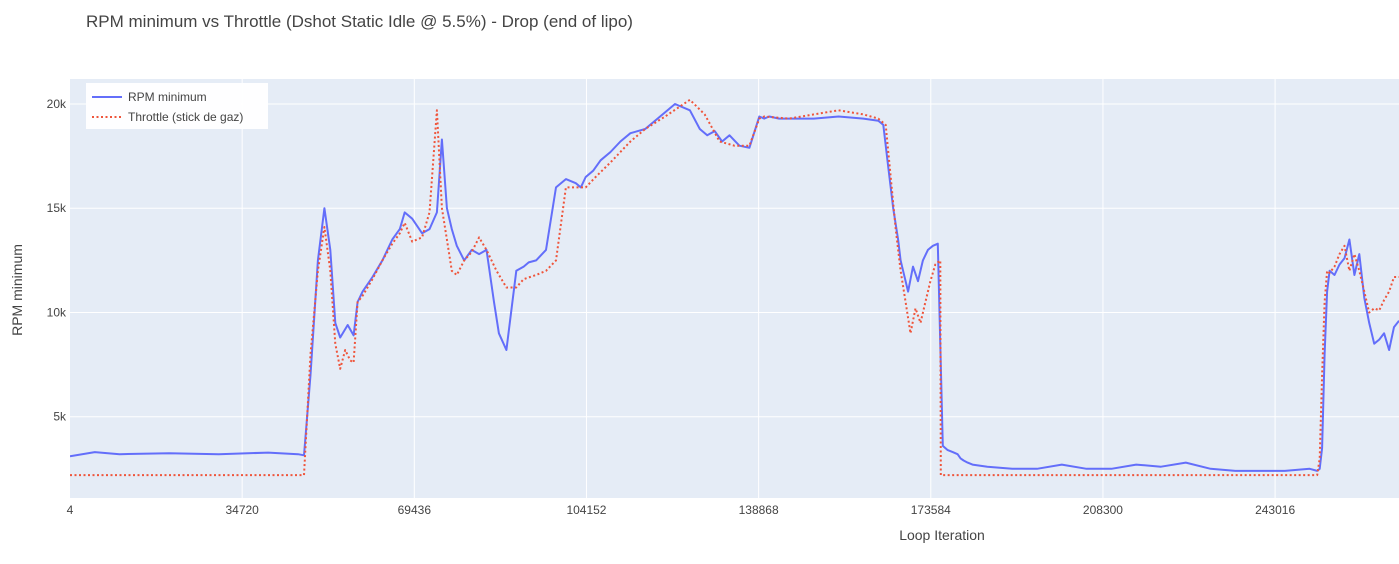 This screenshot has height=564, width=1399. What do you see at coordinates (1103, 510) in the screenshot?
I see `x-tick-label: 208300` at bounding box center [1103, 510].